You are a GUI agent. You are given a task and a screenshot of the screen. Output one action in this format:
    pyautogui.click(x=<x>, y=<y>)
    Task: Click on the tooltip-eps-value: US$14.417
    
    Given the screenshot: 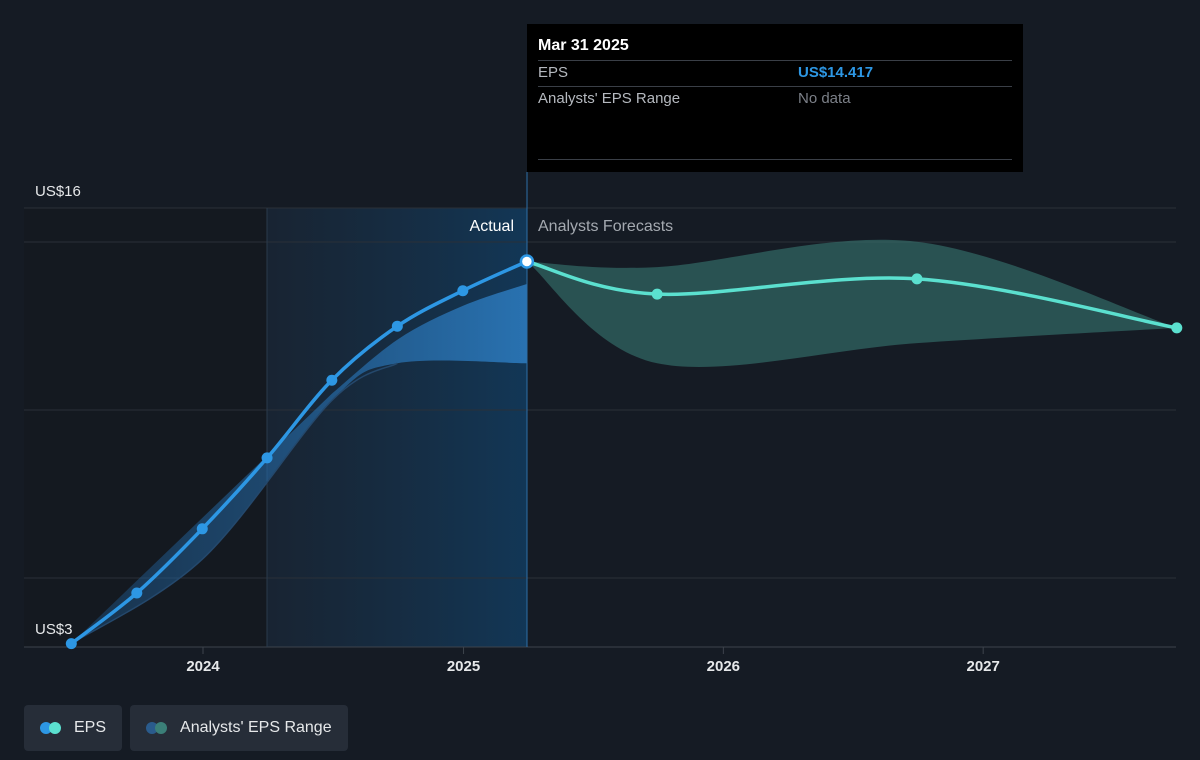 What is the action you would take?
    pyautogui.click(x=836, y=72)
    